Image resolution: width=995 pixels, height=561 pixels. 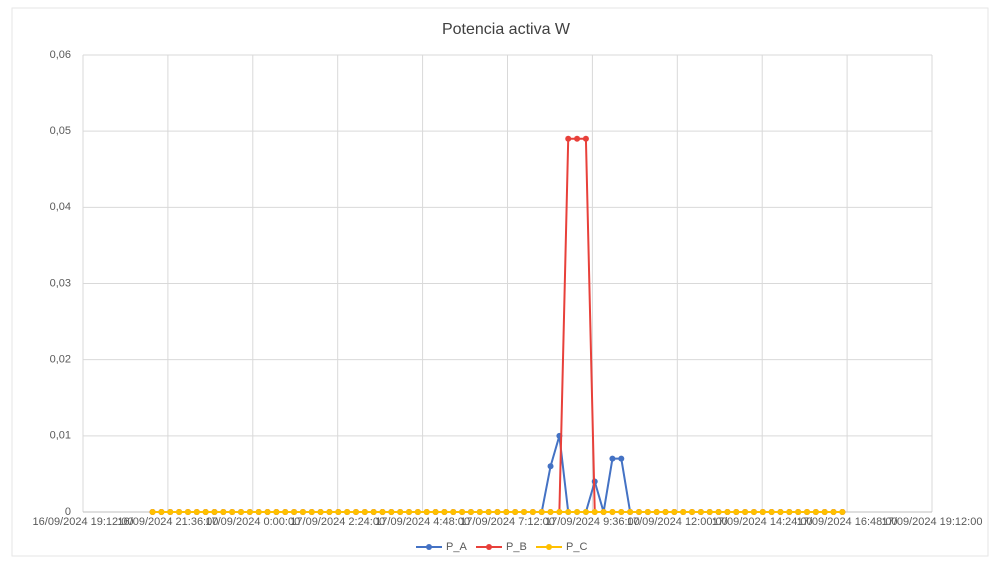 What do you see at coordinates (592, 522) in the screenshot?
I see `x-tick-label: 17/09/2024 9:36:00` at bounding box center [592, 522].